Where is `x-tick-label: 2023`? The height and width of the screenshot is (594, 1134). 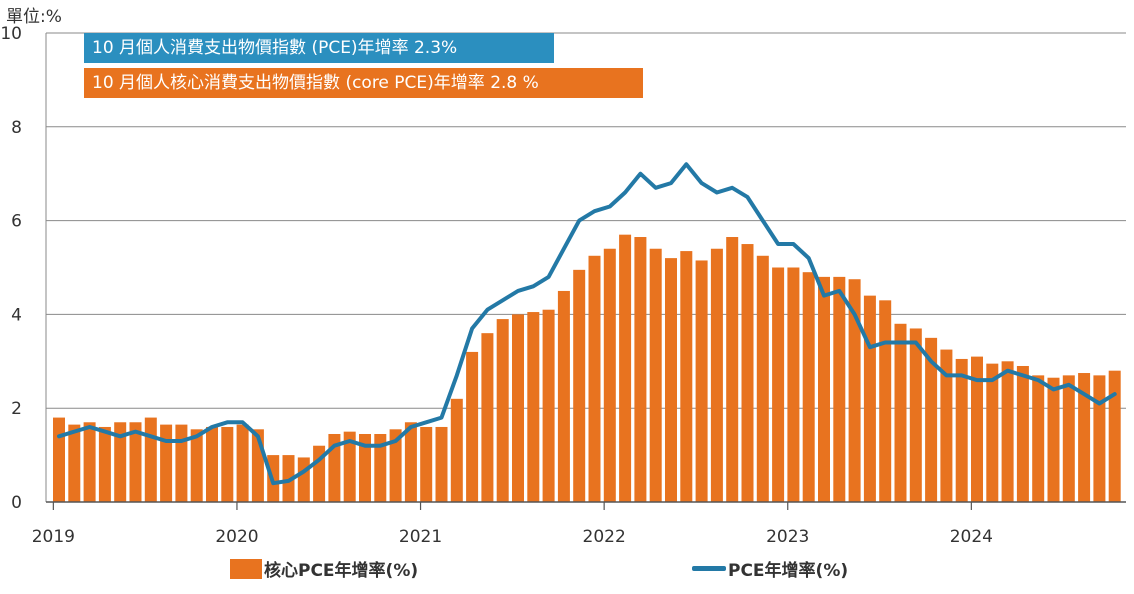 x-tick-label: 2023 is located at coordinates (787, 537).